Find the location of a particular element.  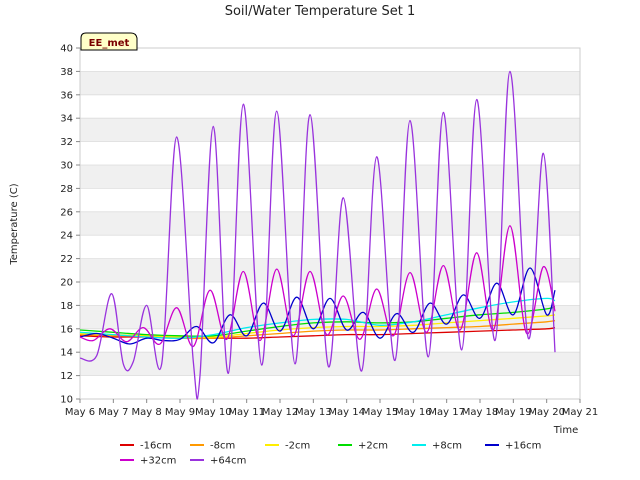

y-tick-label: 38 is located at coordinates (66, 72).